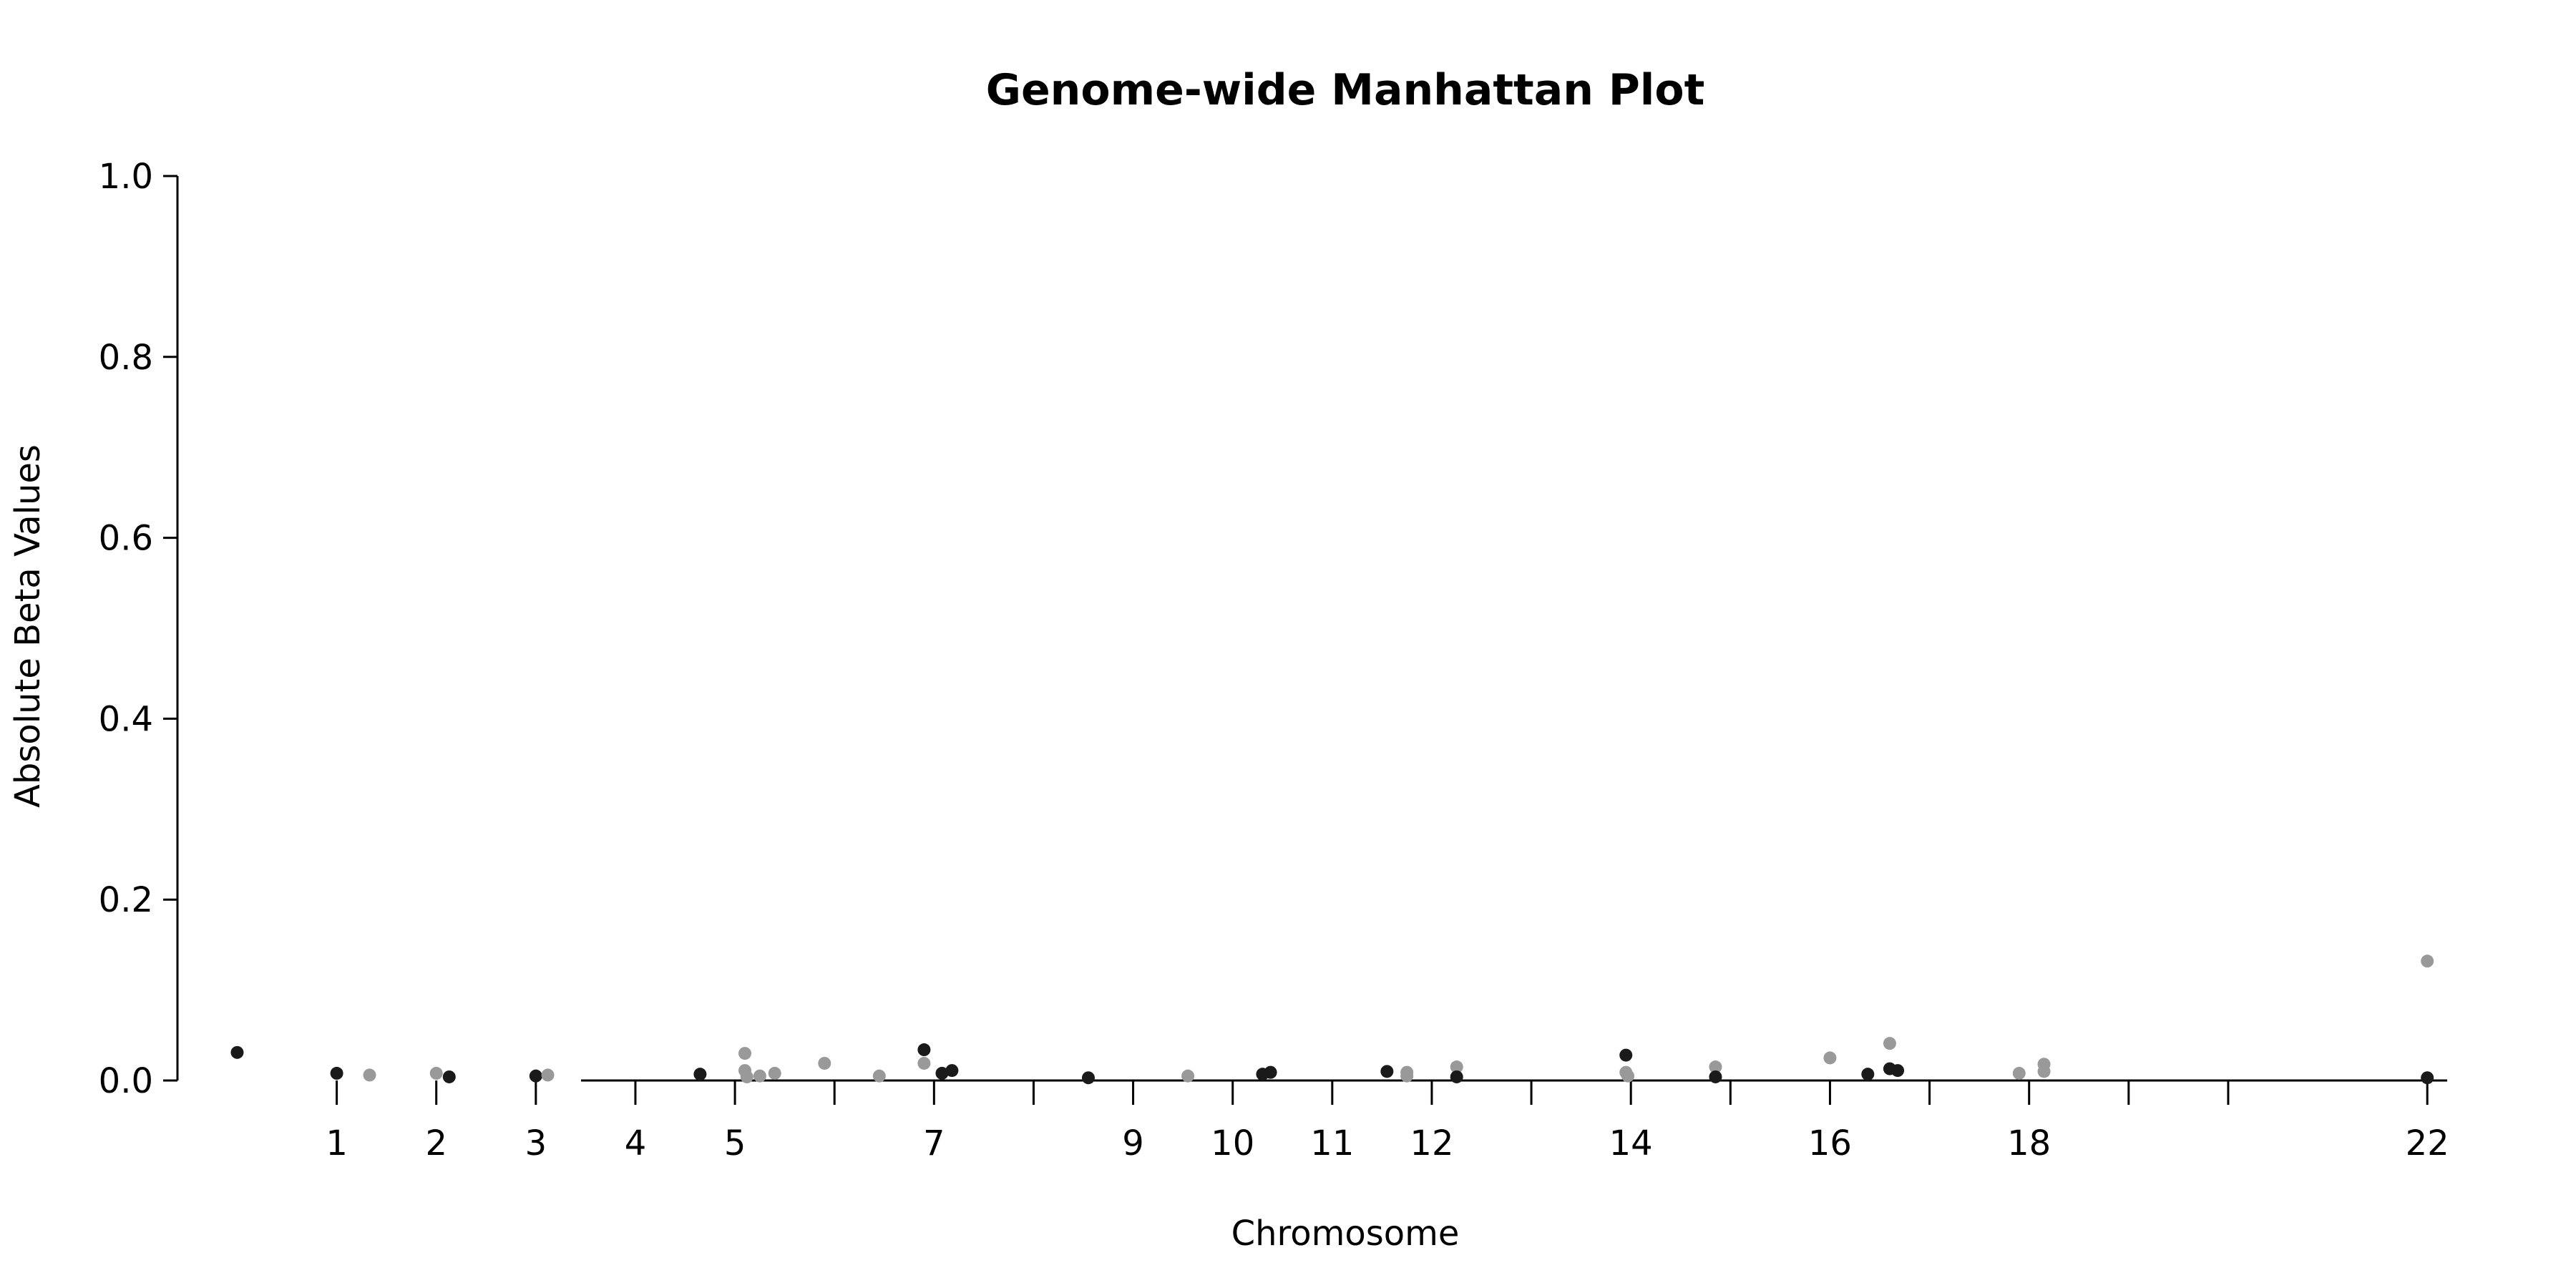 The height and width of the screenshot is (1288, 2576). What do you see at coordinates (1133, 1143) in the screenshot?
I see `x-tick-label: 9` at bounding box center [1133, 1143].